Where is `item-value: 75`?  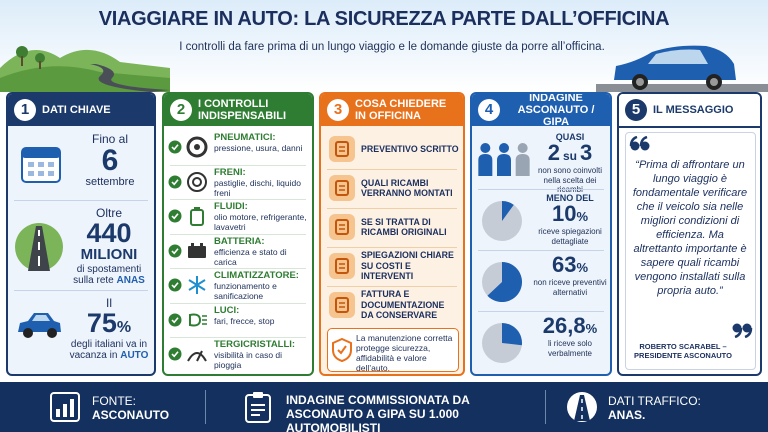 item-value: 75 is located at coordinates (101, 323).